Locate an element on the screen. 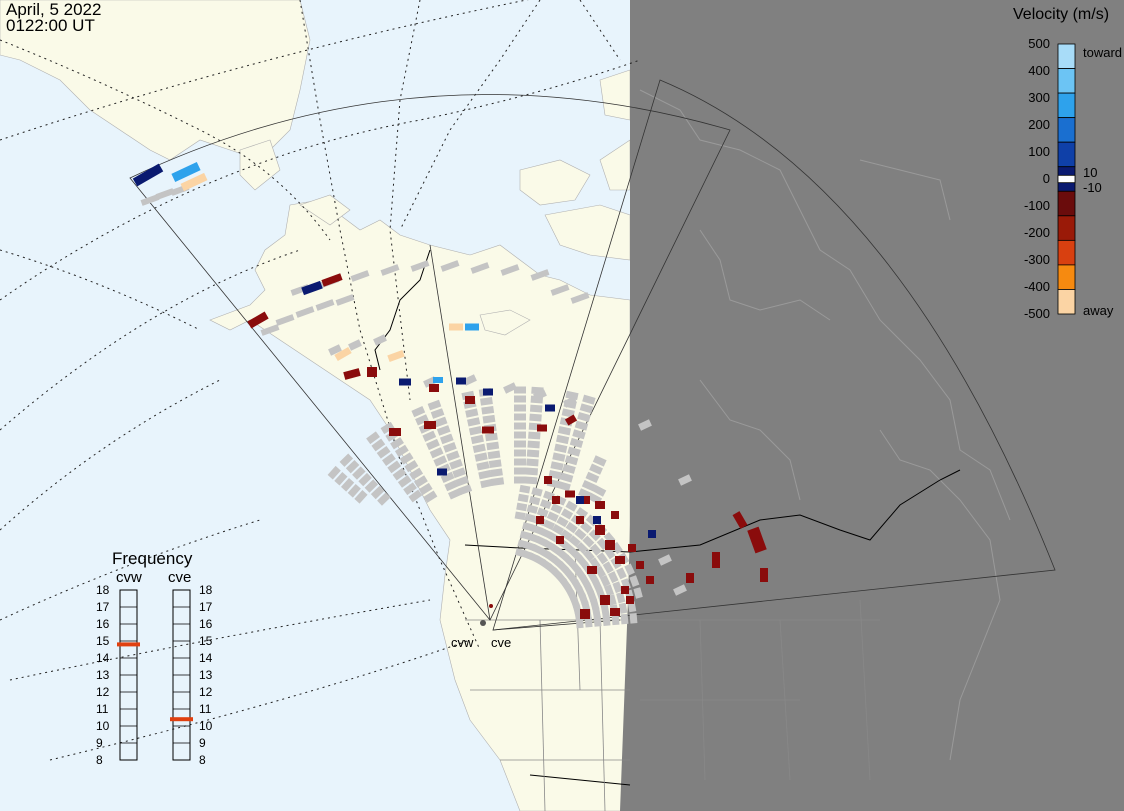  frequency-tick: 14 is located at coordinates (206, 658).